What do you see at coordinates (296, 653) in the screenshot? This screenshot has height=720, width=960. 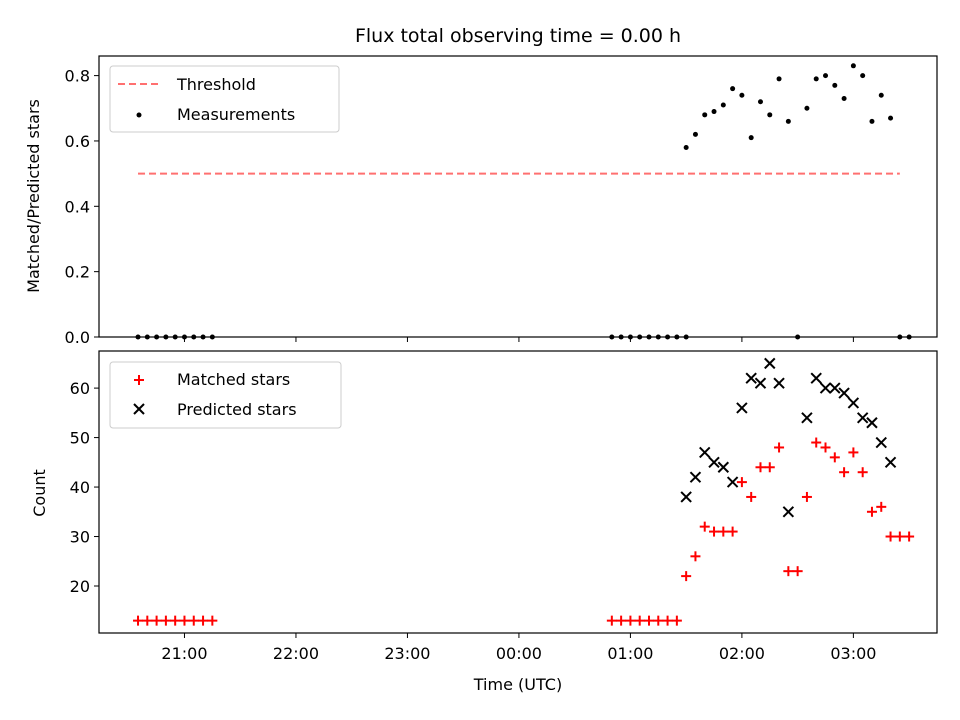 I see `x-tick-label: 22:00` at bounding box center [296, 653].